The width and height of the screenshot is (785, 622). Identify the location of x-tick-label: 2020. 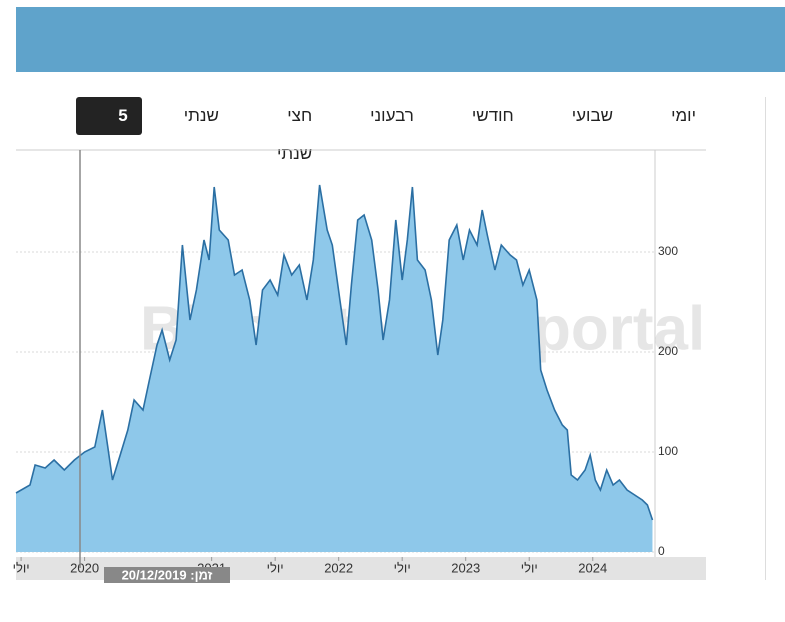
(84, 567).